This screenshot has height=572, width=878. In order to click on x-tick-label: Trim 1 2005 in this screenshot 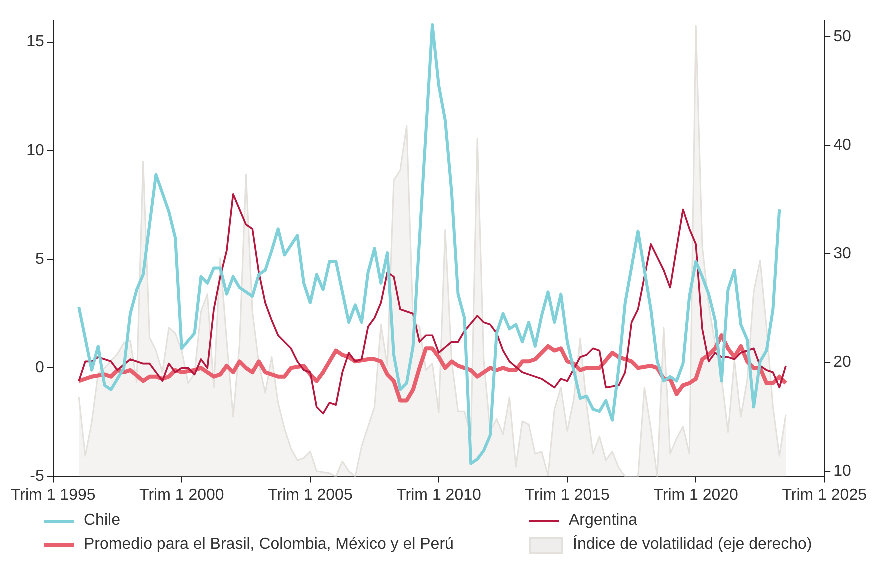, I will do `click(310, 495)`.